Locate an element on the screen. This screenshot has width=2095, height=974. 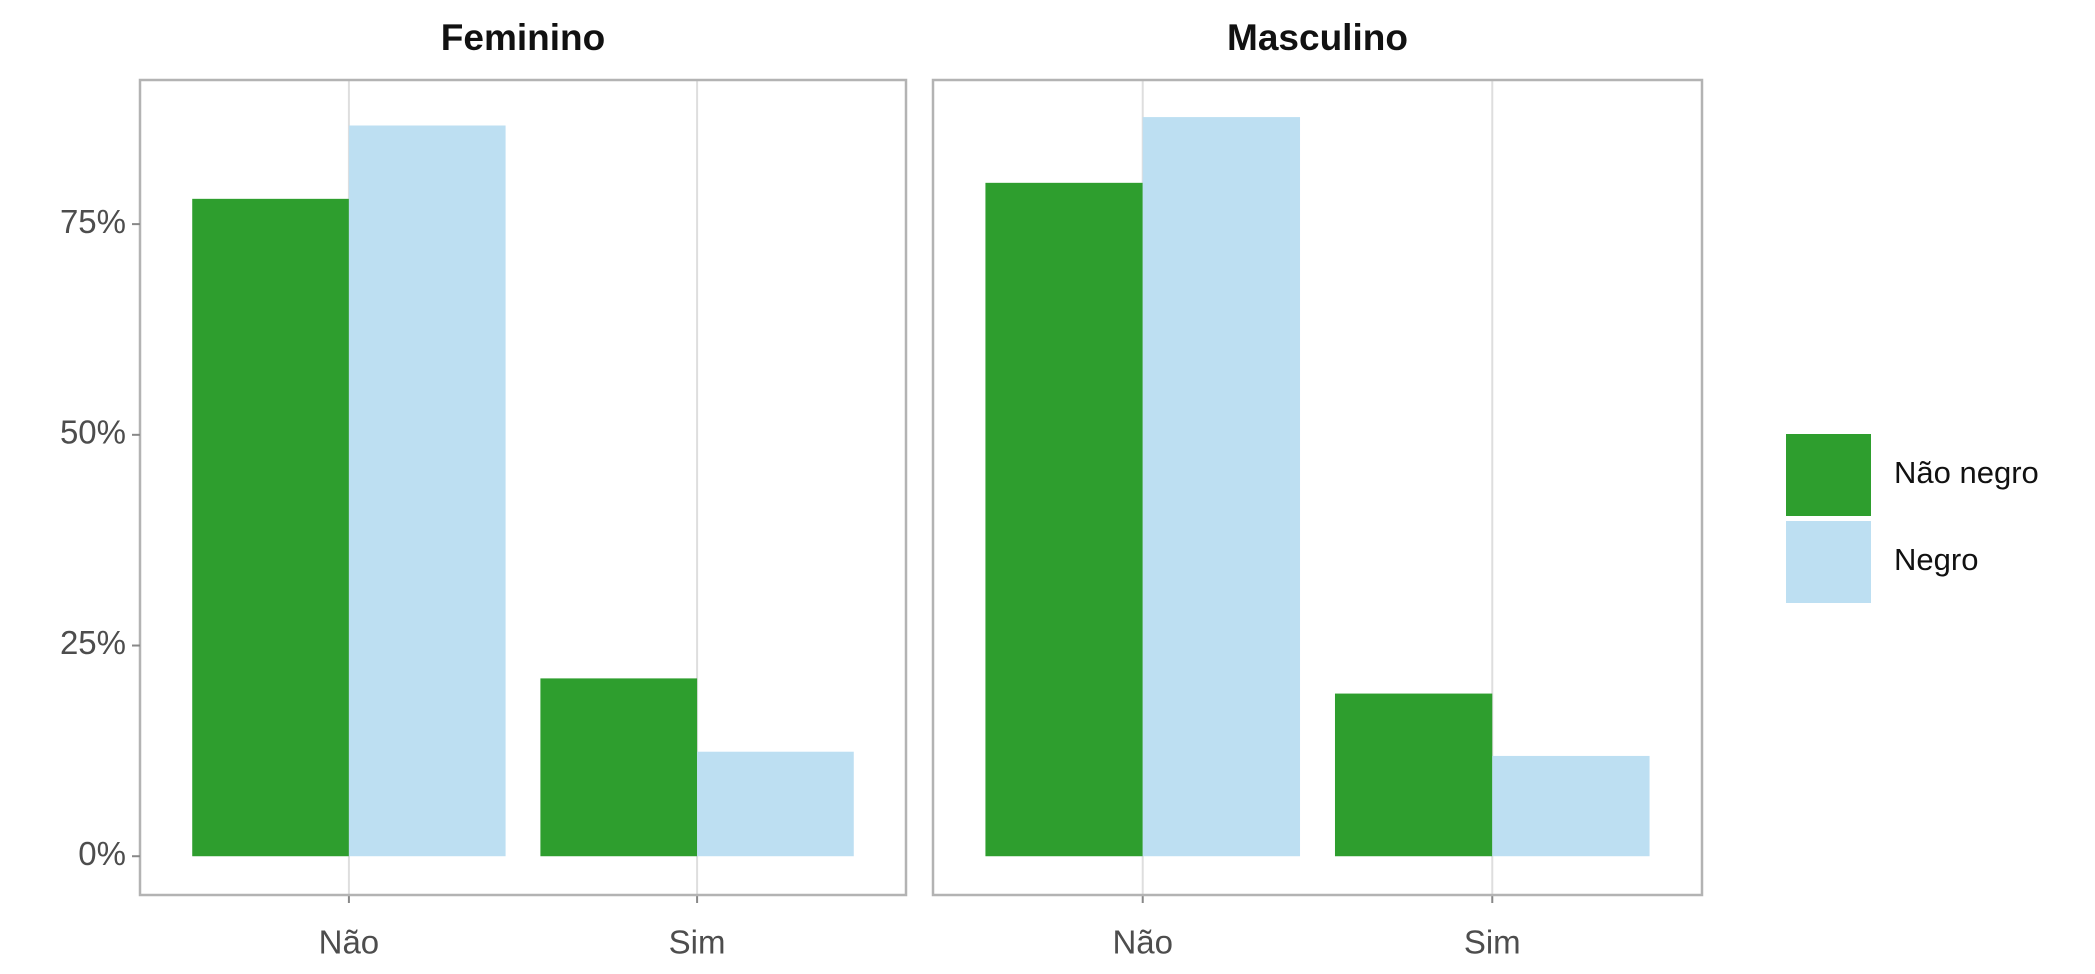
legend-label: Negro is located at coordinates (1936, 559).